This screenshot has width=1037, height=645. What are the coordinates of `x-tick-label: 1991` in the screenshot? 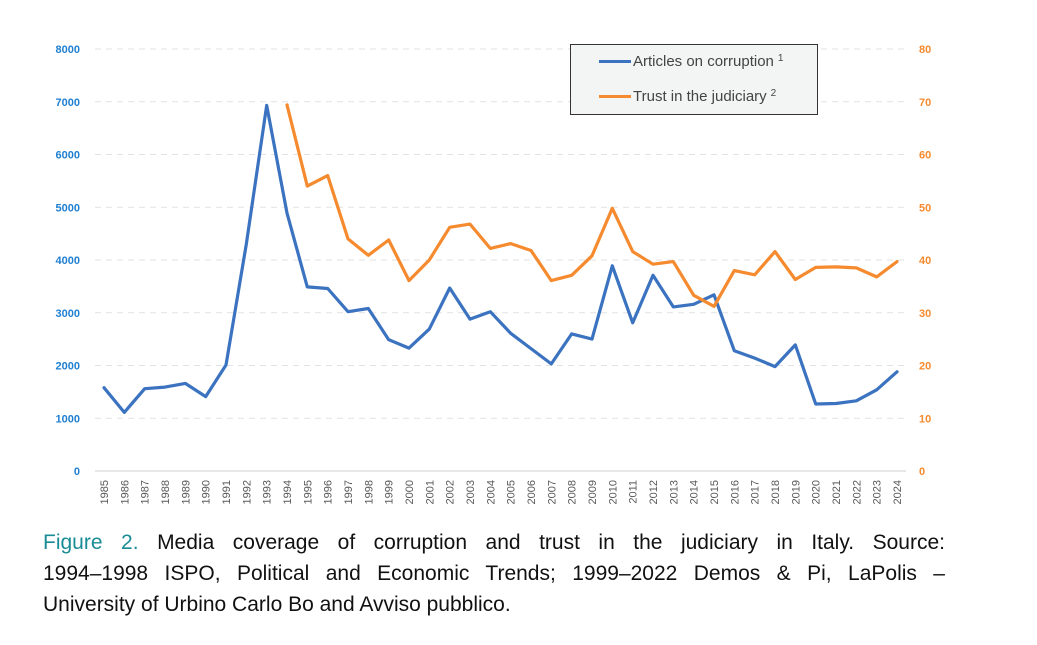 It's located at (227, 492).